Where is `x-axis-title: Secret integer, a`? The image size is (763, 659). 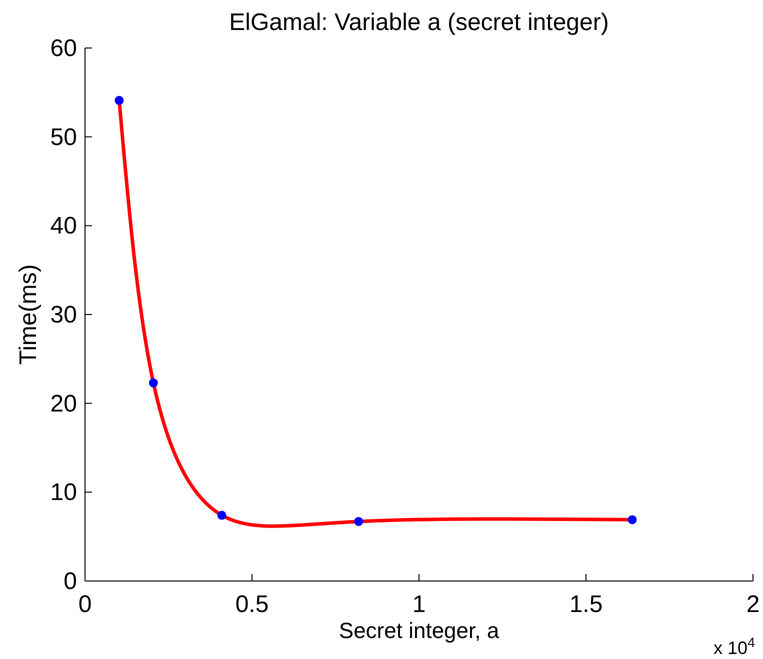
x-axis-title: Secret integer, a is located at coordinates (419, 630).